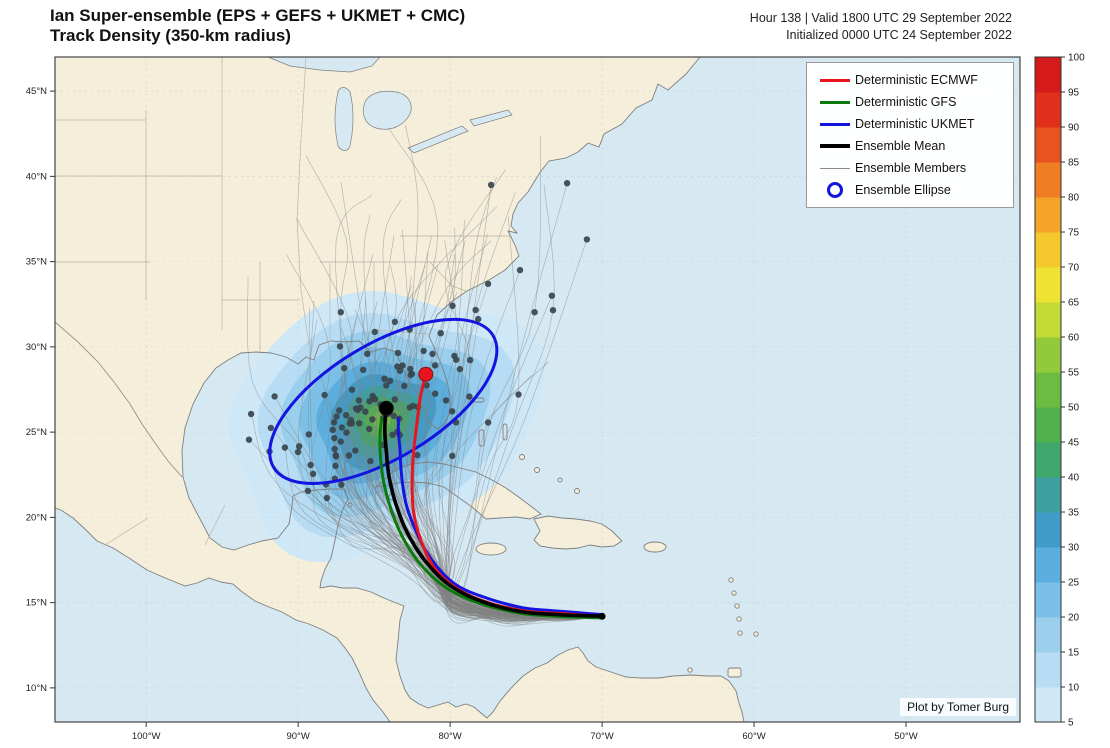 The width and height of the screenshot is (1110, 748). Describe the element at coordinates (835, 146) in the screenshot. I see `mean-swatch-icon` at that location.